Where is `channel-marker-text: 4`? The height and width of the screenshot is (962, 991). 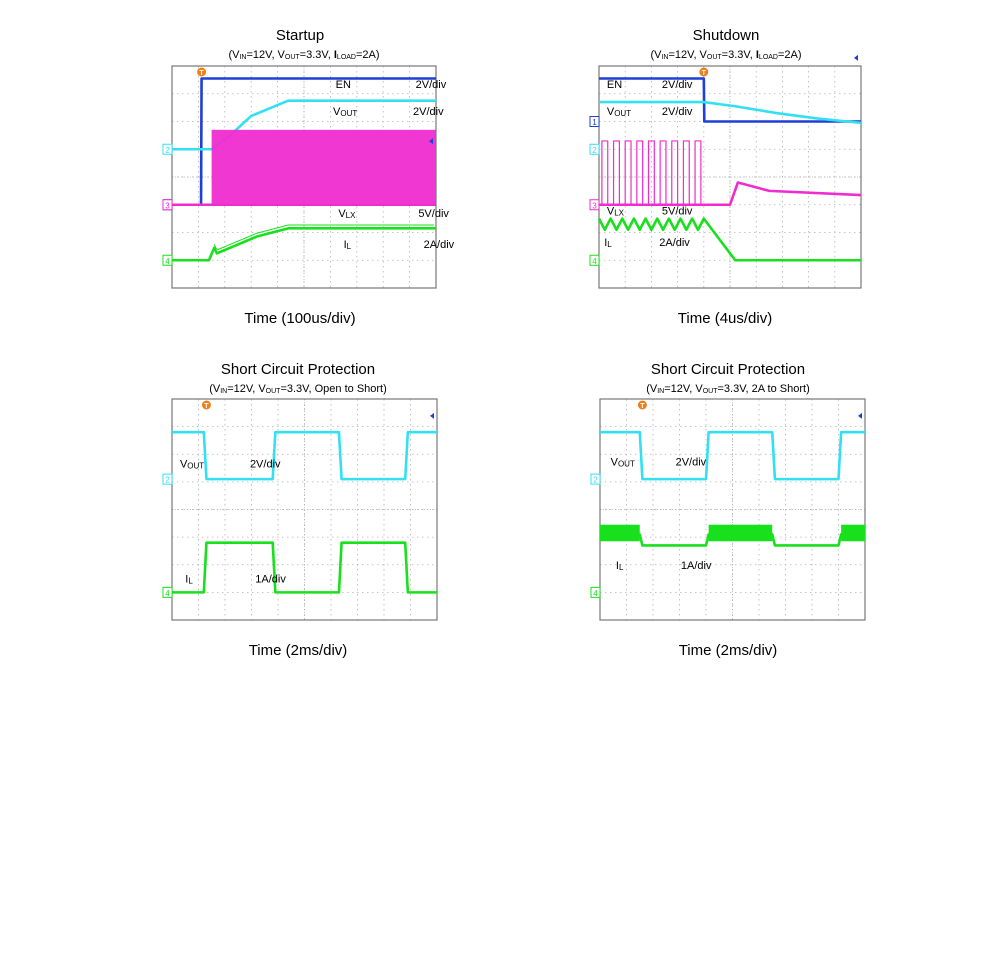
channel-marker-text: 4 is located at coordinates (167, 593).